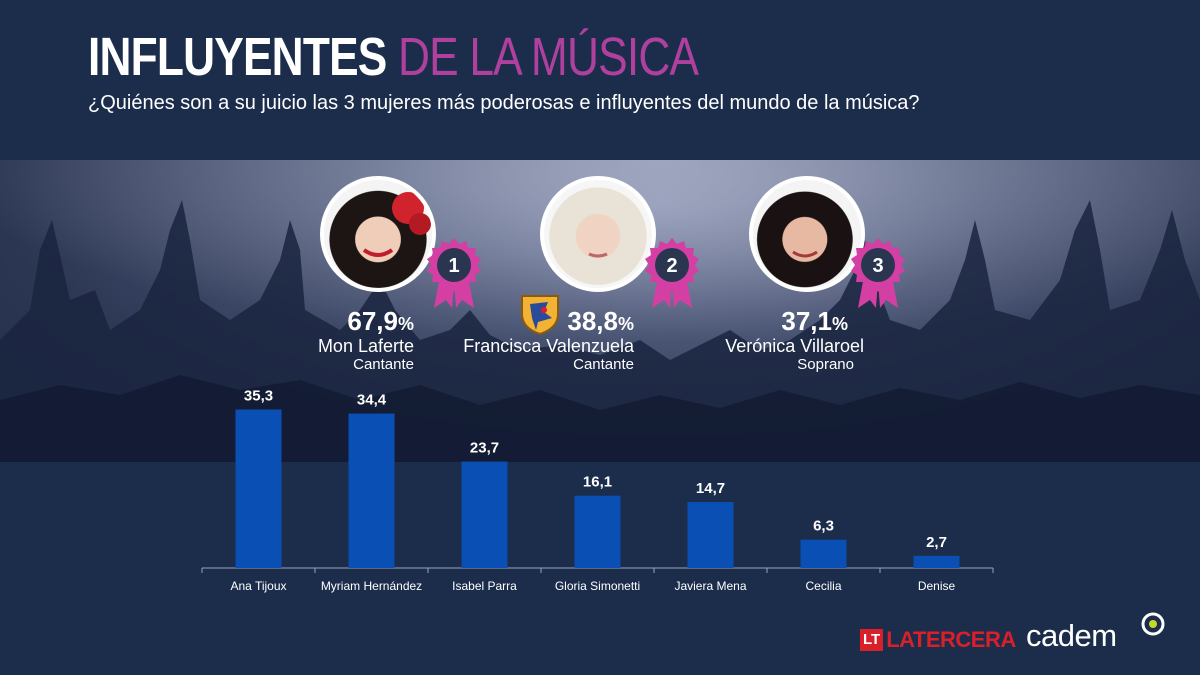 The width and height of the screenshot is (1200, 675). What do you see at coordinates (825, 364) in the screenshot?
I see `winner-3-role: Soprano` at bounding box center [825, 364].